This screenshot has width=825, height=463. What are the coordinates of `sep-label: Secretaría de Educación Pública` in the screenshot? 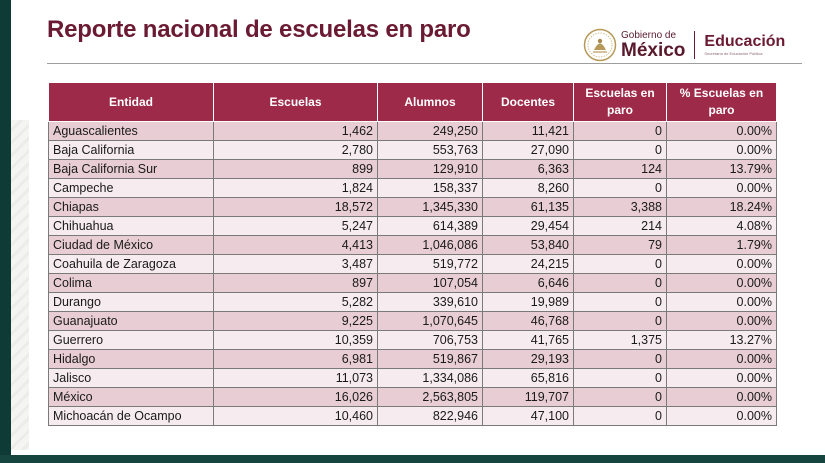 It's located at (733, 53).